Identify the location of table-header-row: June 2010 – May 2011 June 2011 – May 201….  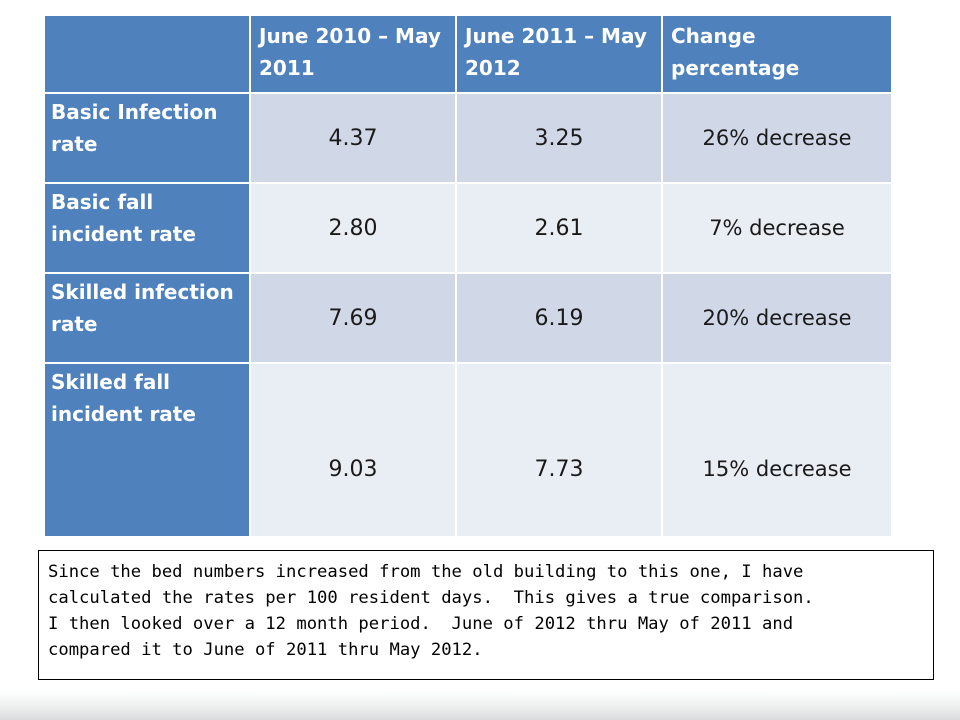
(468, 54).